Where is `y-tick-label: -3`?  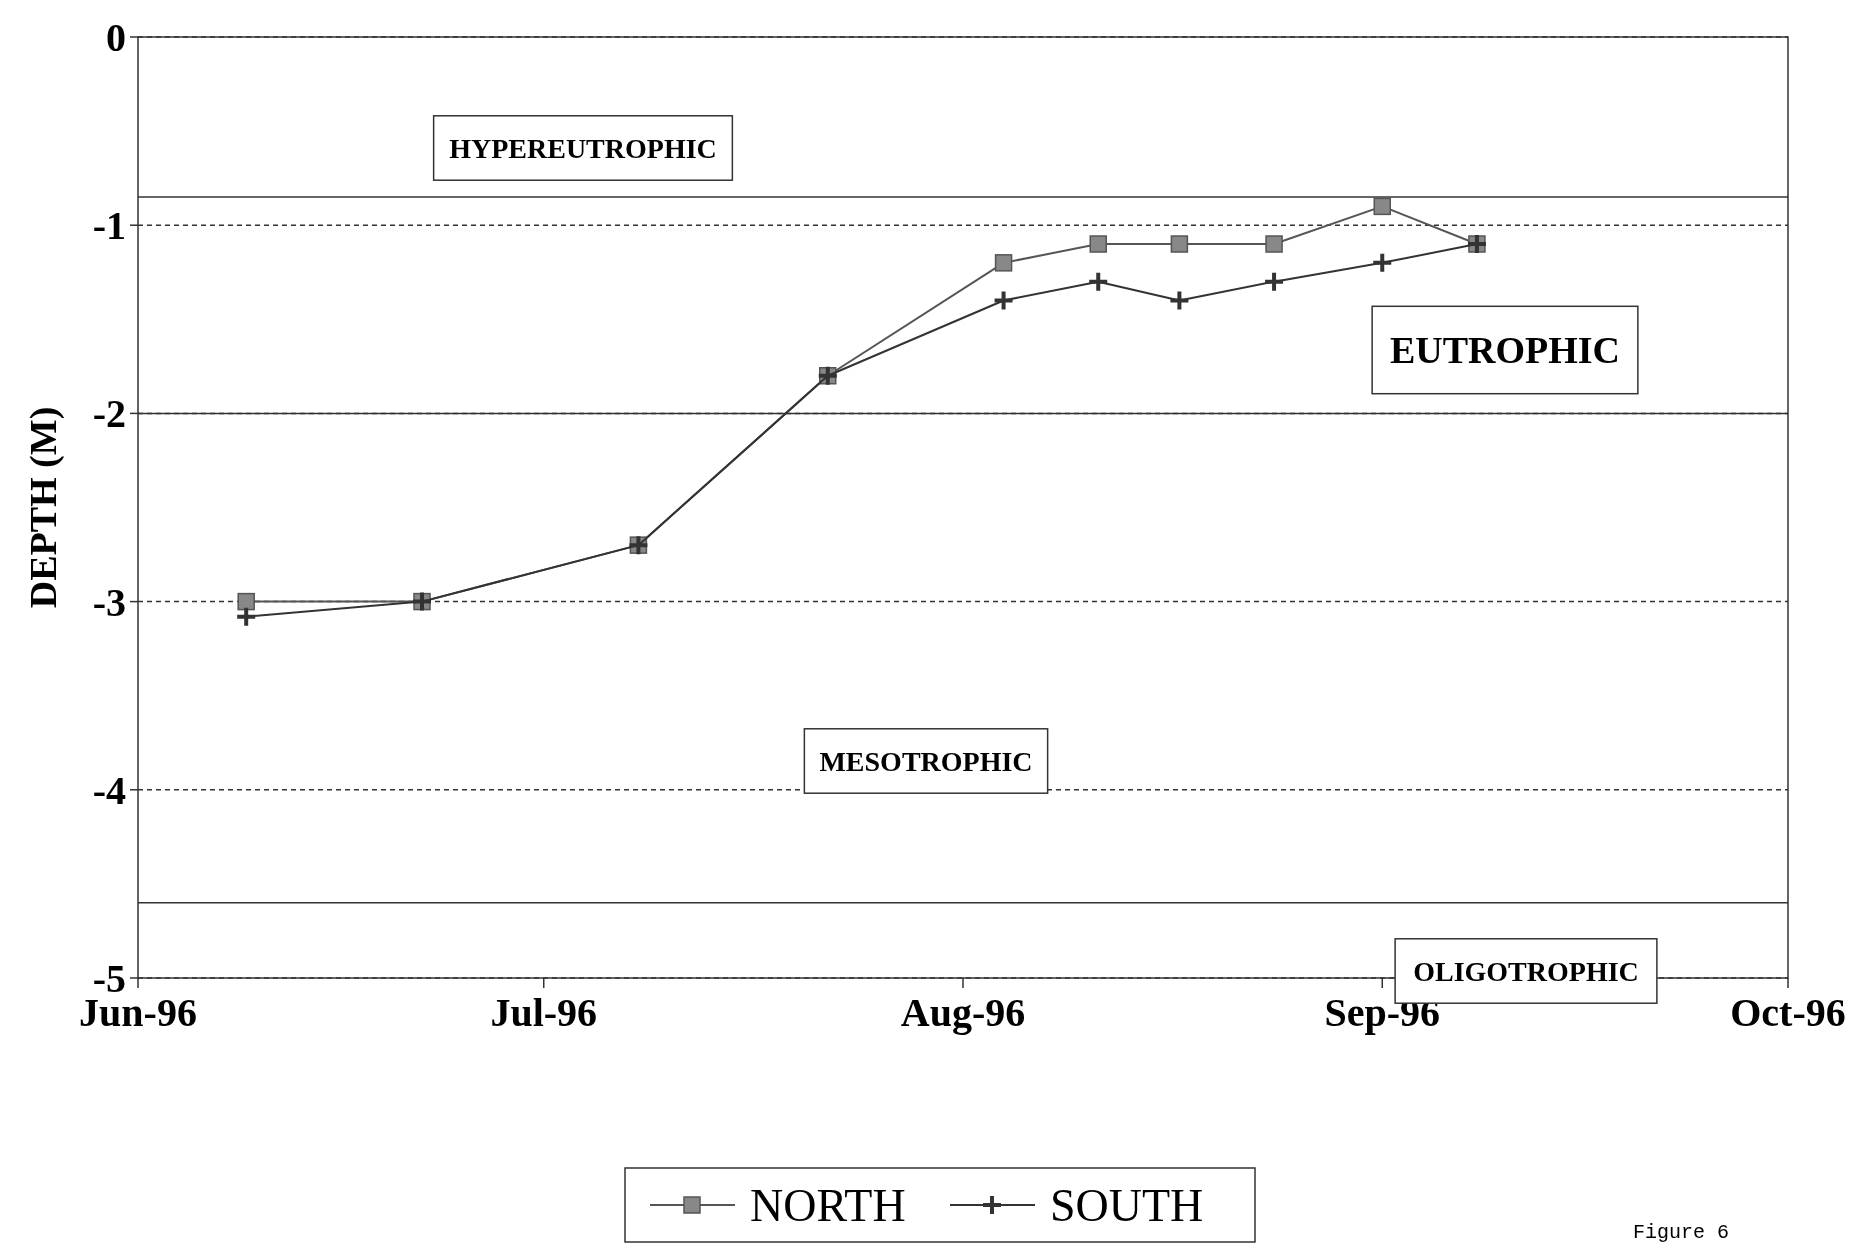
y-tick-label: -3 is located at coordinates (109, 602).